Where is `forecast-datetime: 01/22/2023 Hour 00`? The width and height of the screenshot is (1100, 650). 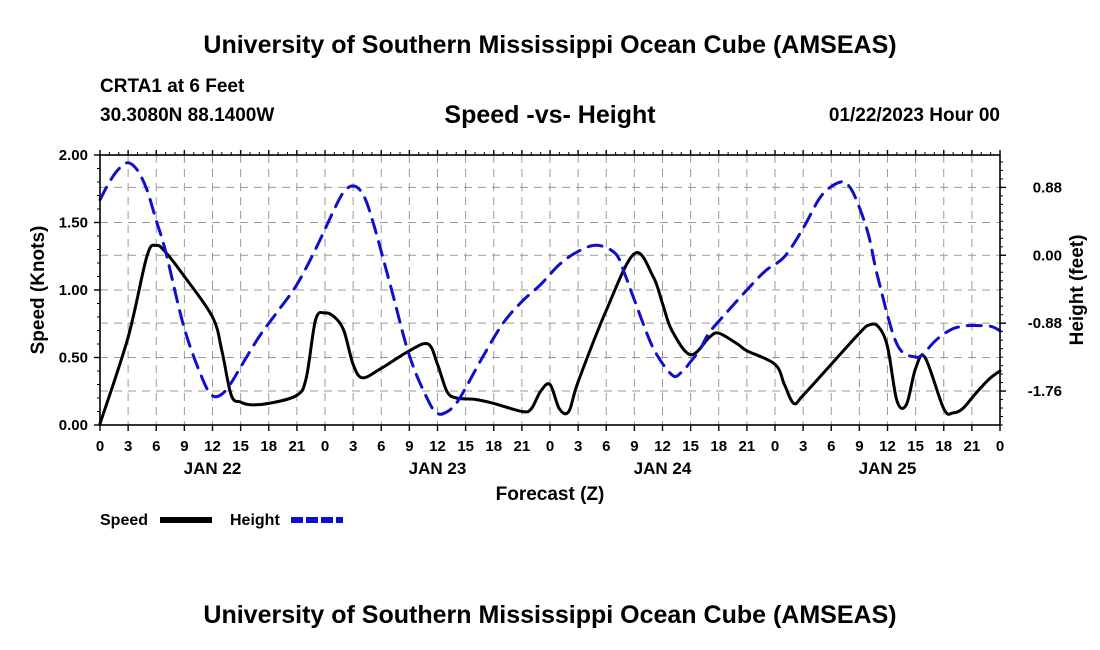
forecast-datetime: 01/22/2023 Hour 00 is located at coordinates (914, 115).